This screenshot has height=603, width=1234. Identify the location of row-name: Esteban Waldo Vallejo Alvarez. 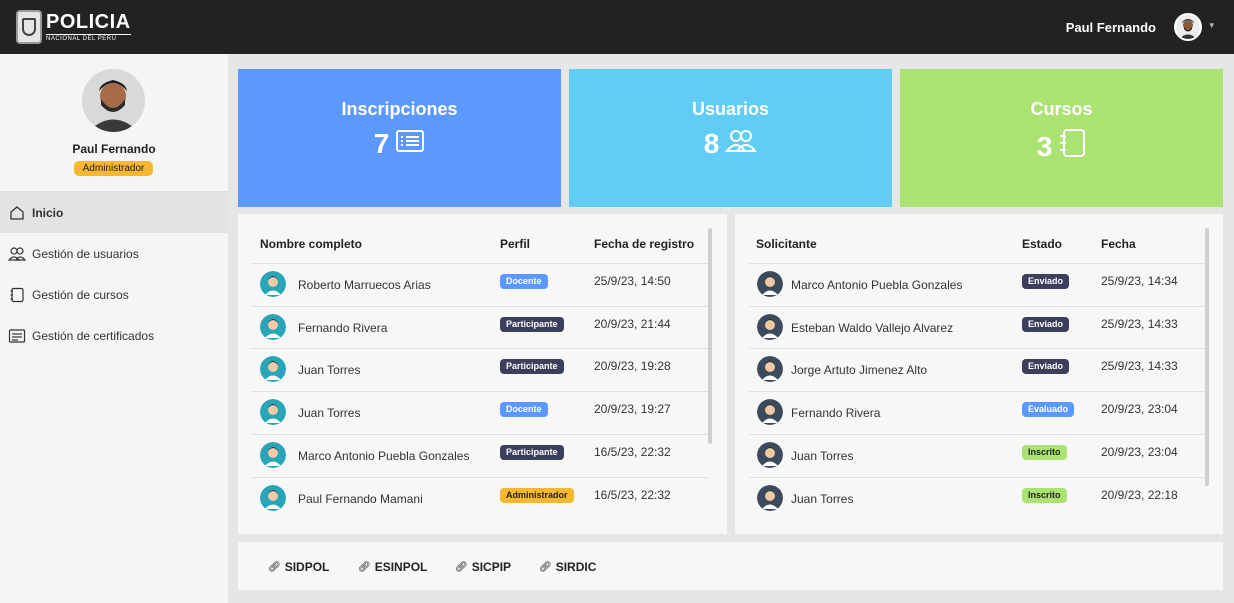
(872, 327).